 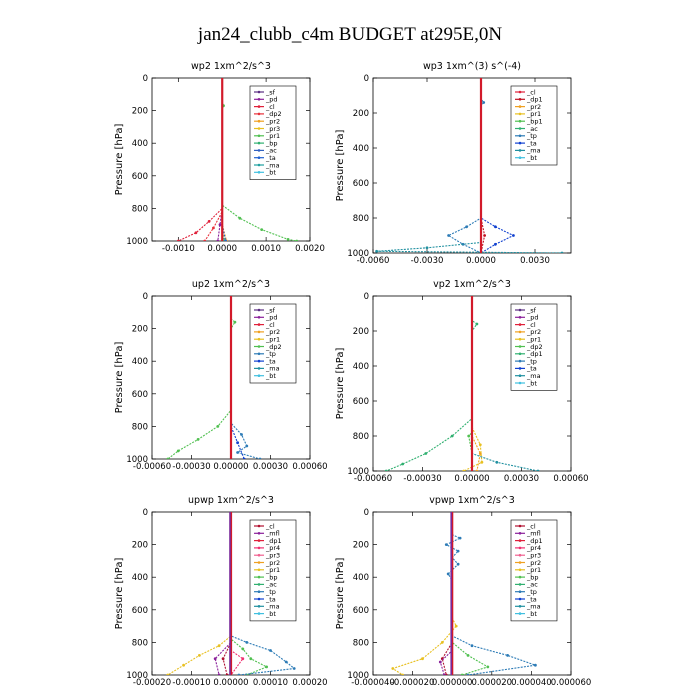 What do you see at coordinates (270, 361) in the screenshot?
I see `legend-label: _ta` at bounding box center [270, 361].